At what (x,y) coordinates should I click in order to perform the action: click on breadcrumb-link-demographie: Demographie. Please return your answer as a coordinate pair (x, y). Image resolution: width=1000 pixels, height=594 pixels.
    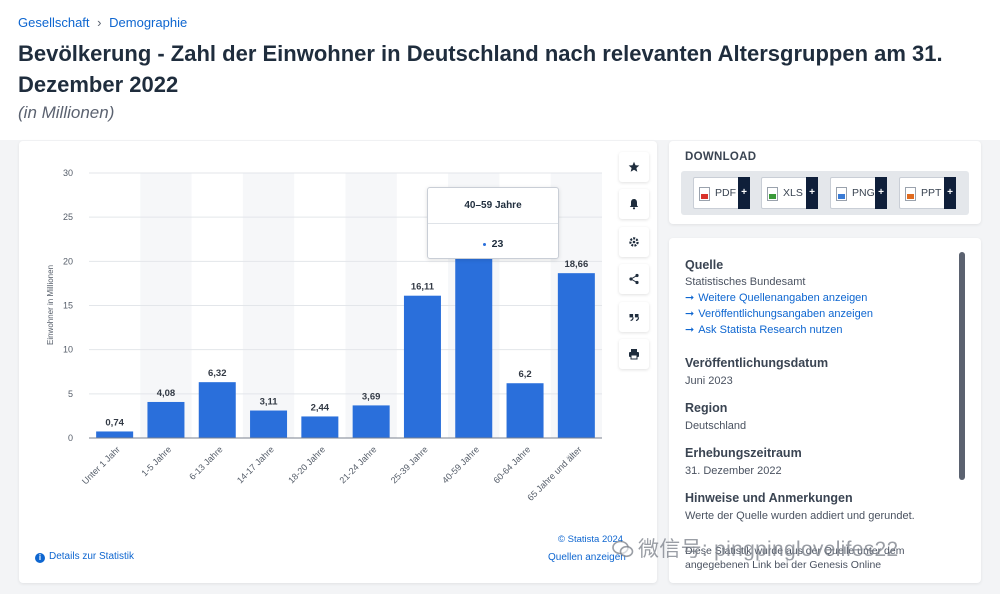
    Looking at the image, I should click on (148, 22).